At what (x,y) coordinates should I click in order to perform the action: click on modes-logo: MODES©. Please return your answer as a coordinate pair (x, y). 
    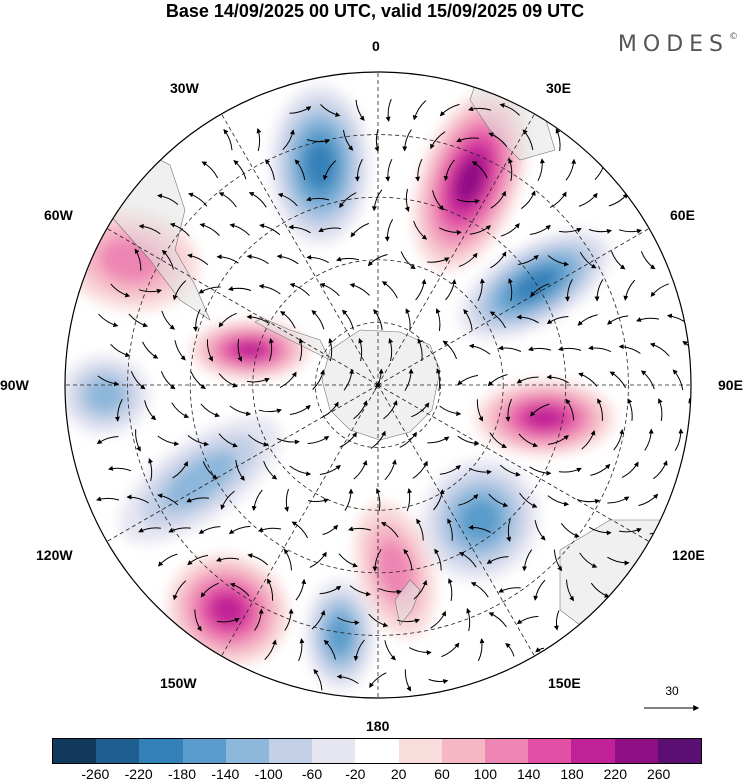
    Looking at the image, I should click on (678, 44).